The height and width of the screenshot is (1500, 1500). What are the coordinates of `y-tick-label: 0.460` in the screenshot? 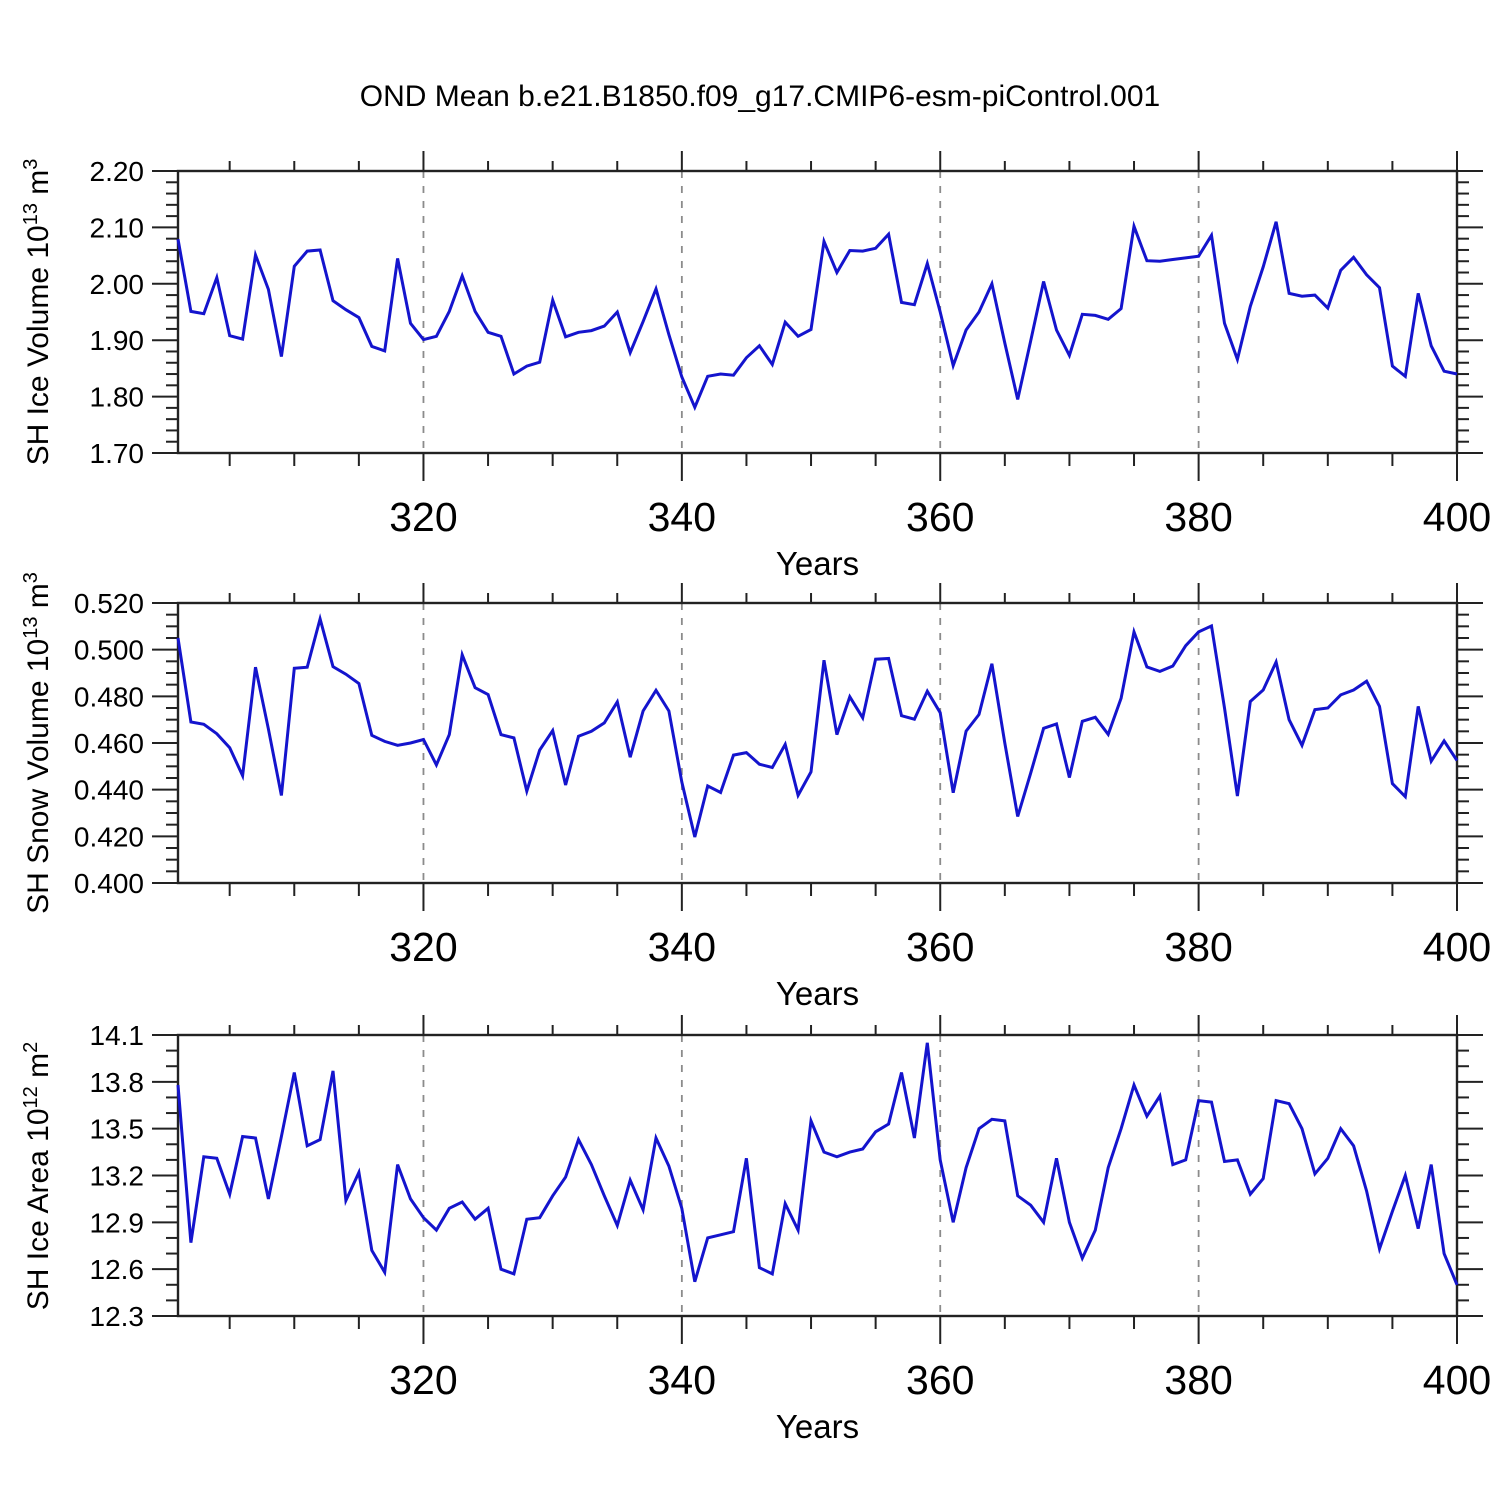 It's located at (109, 743).